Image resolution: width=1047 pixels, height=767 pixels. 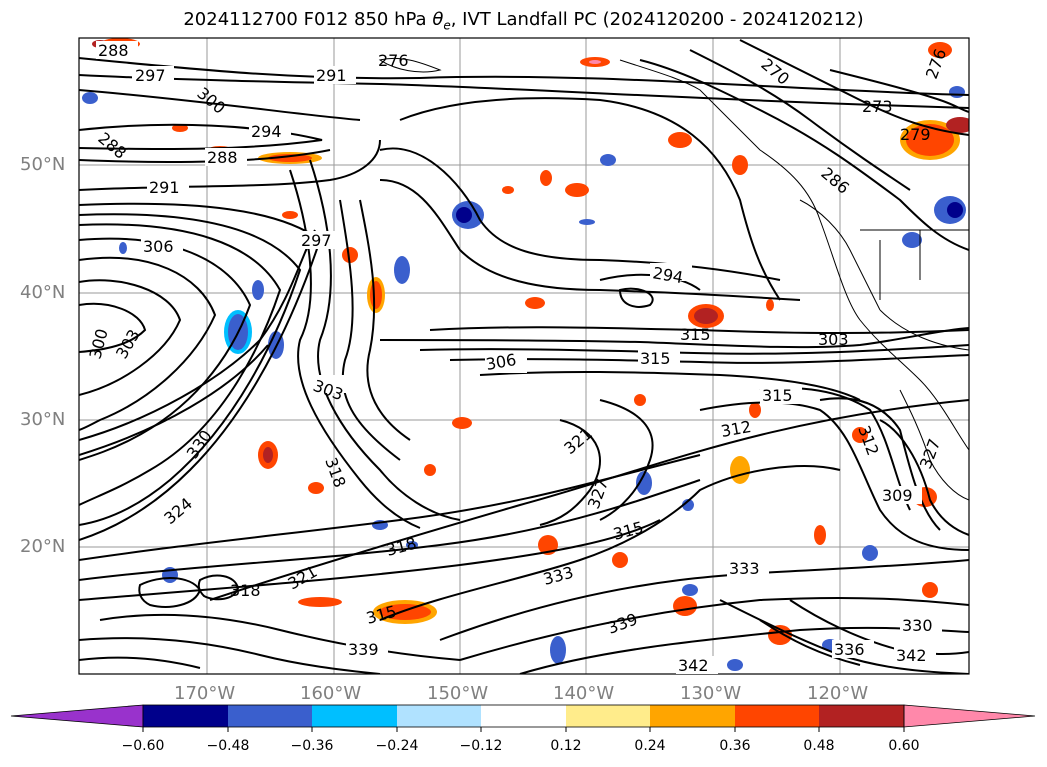 I want to click on colorbar-tick-label: −0.12, so click(x=481, y=746).